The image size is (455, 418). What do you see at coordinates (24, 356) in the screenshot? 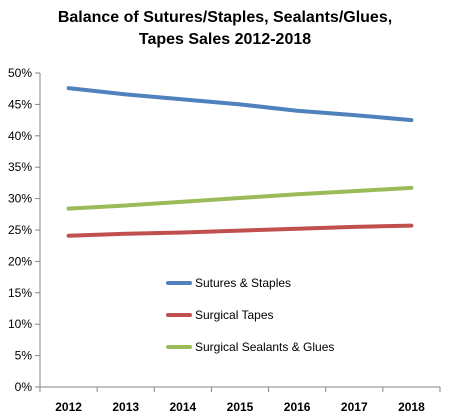
I see `y-tick-label: 5%` at bounding box center [24, 356].